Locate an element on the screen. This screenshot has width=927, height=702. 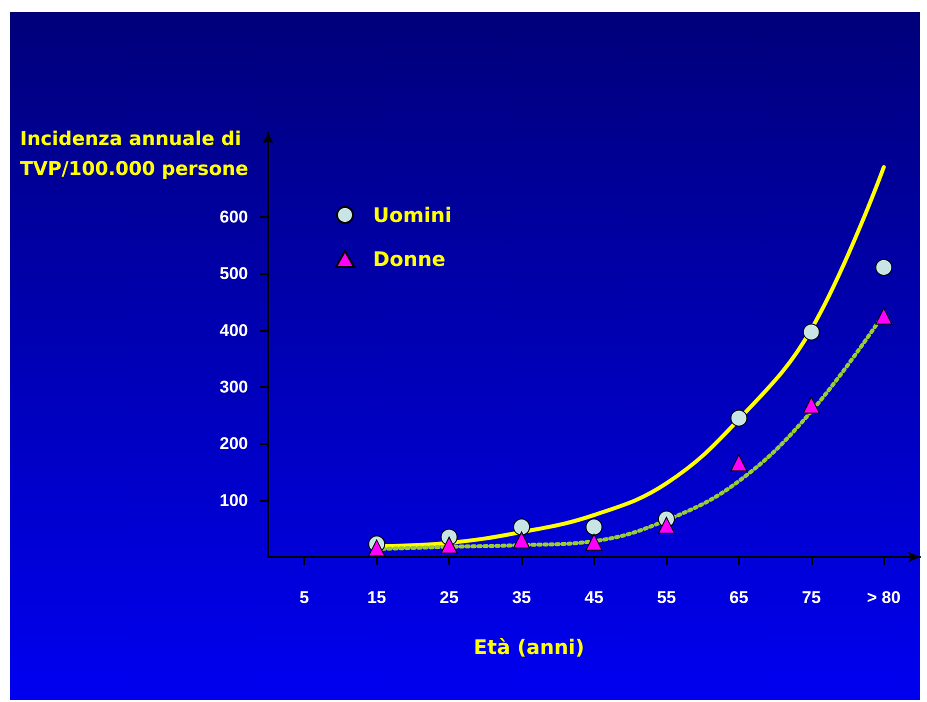
x-tick-label: 25 is located at coordinates (449, 597).